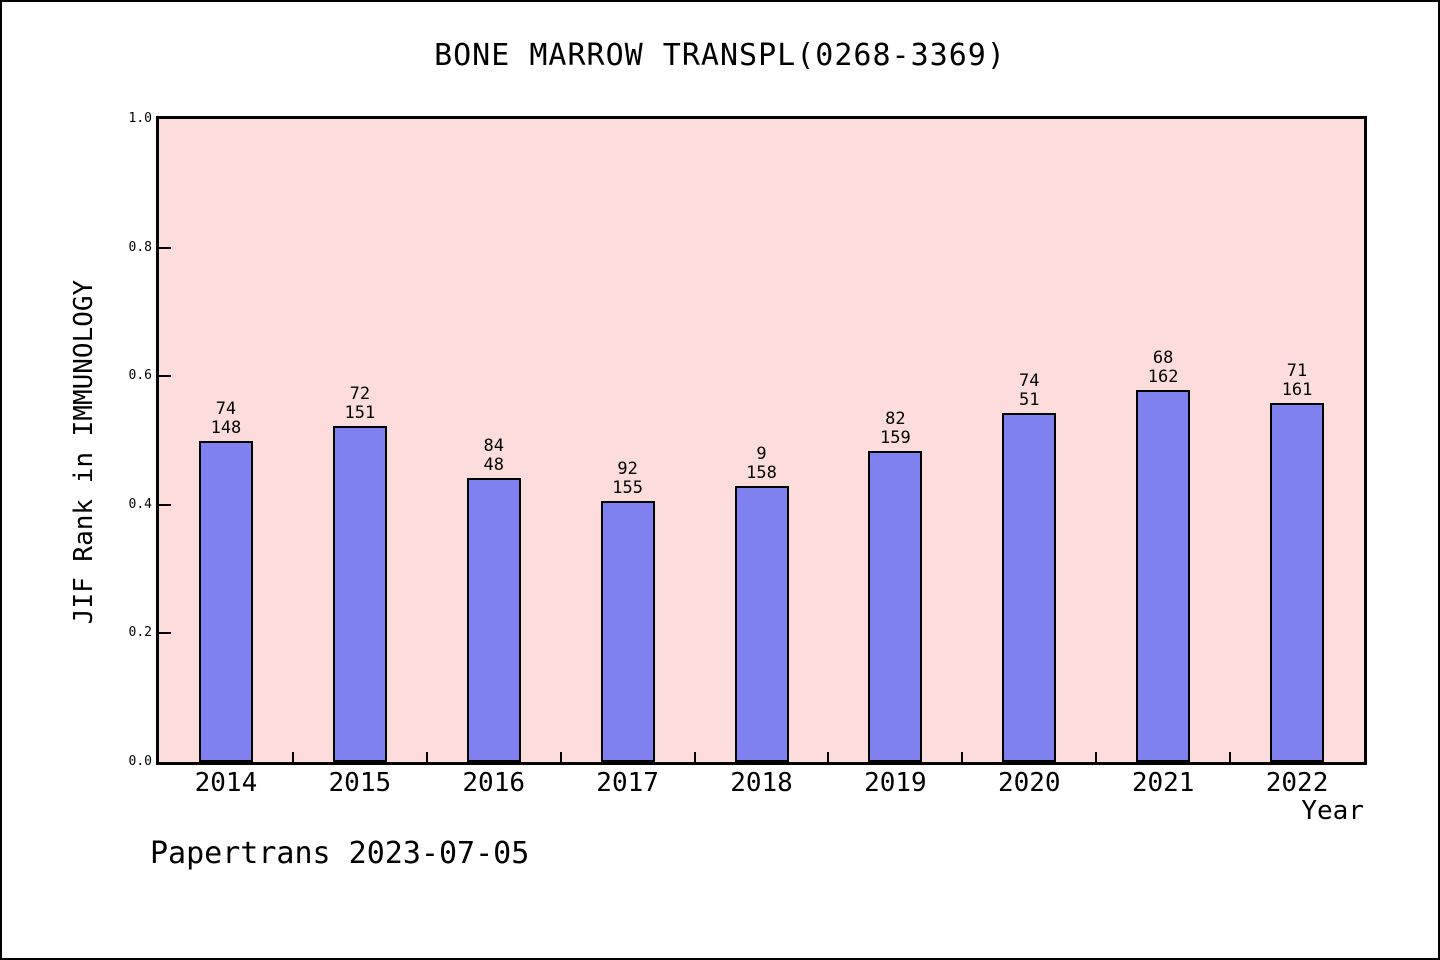 The height and width of the screenshot is (960, 1440). I want to click on bar-2019, so click(895, 606).